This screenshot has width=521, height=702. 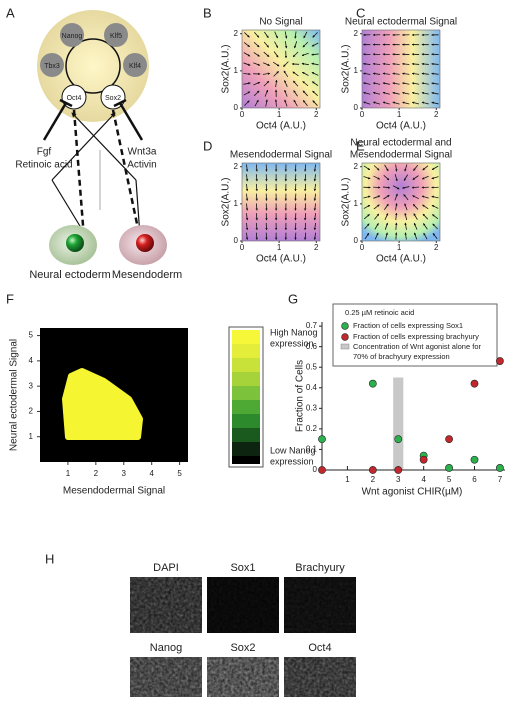 I want to click on panel-label: G, so click(x=293, y=298).